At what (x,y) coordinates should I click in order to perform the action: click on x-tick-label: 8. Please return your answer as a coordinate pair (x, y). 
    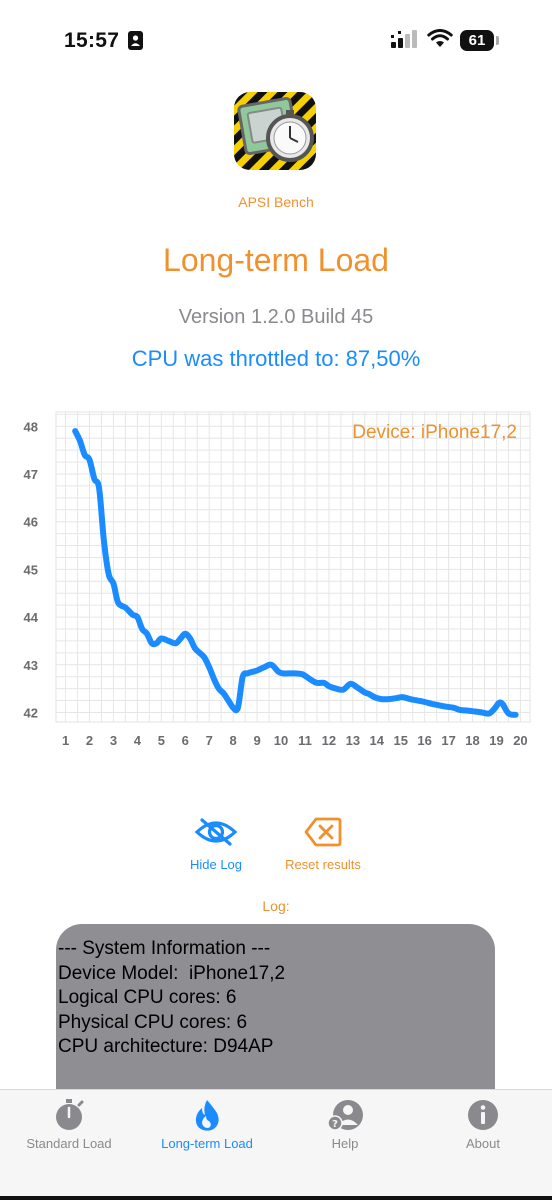
    Looking at the image, I should click on (233, 740).